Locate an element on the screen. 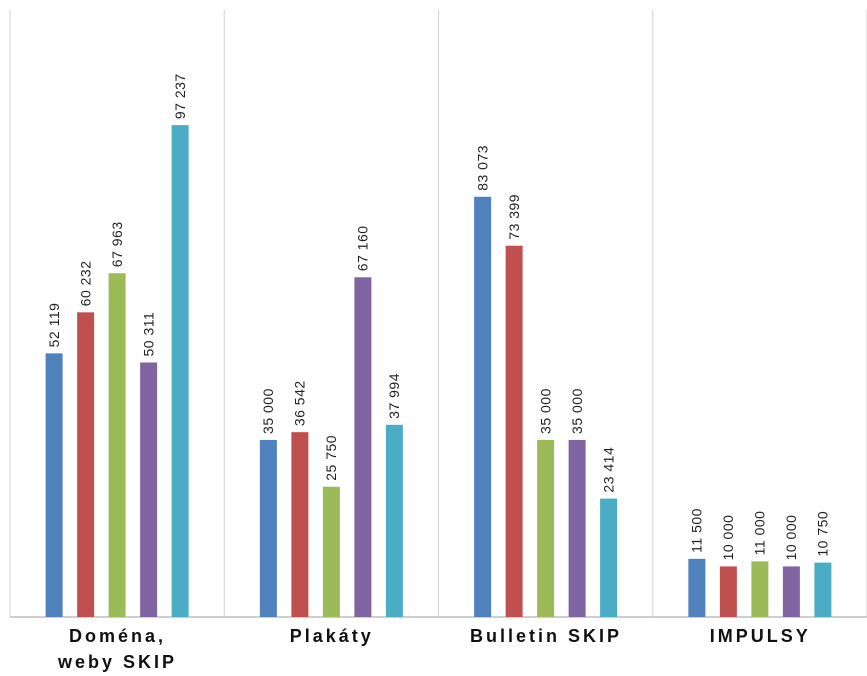 This screenshot has height=676, width=867. value-label: 50 311 is located at coordinates (148, 334).